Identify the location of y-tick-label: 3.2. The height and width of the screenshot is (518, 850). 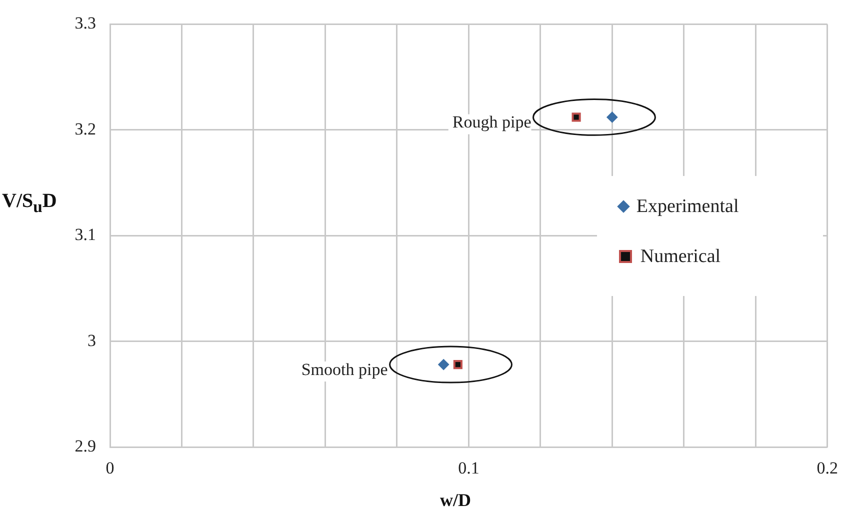
(85, 128).